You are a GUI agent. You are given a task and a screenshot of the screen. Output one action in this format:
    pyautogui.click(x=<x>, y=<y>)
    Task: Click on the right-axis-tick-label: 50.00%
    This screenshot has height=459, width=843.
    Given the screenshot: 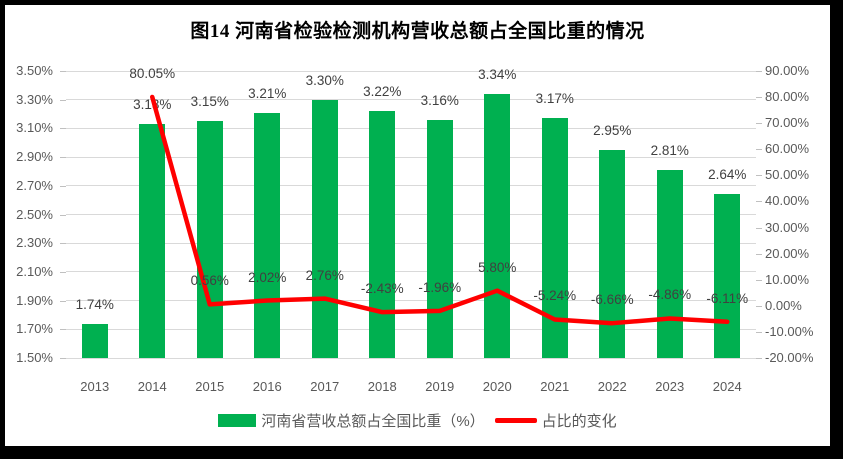 What is the action you would take?
    pyautogui.click(x=787, y=175)
    